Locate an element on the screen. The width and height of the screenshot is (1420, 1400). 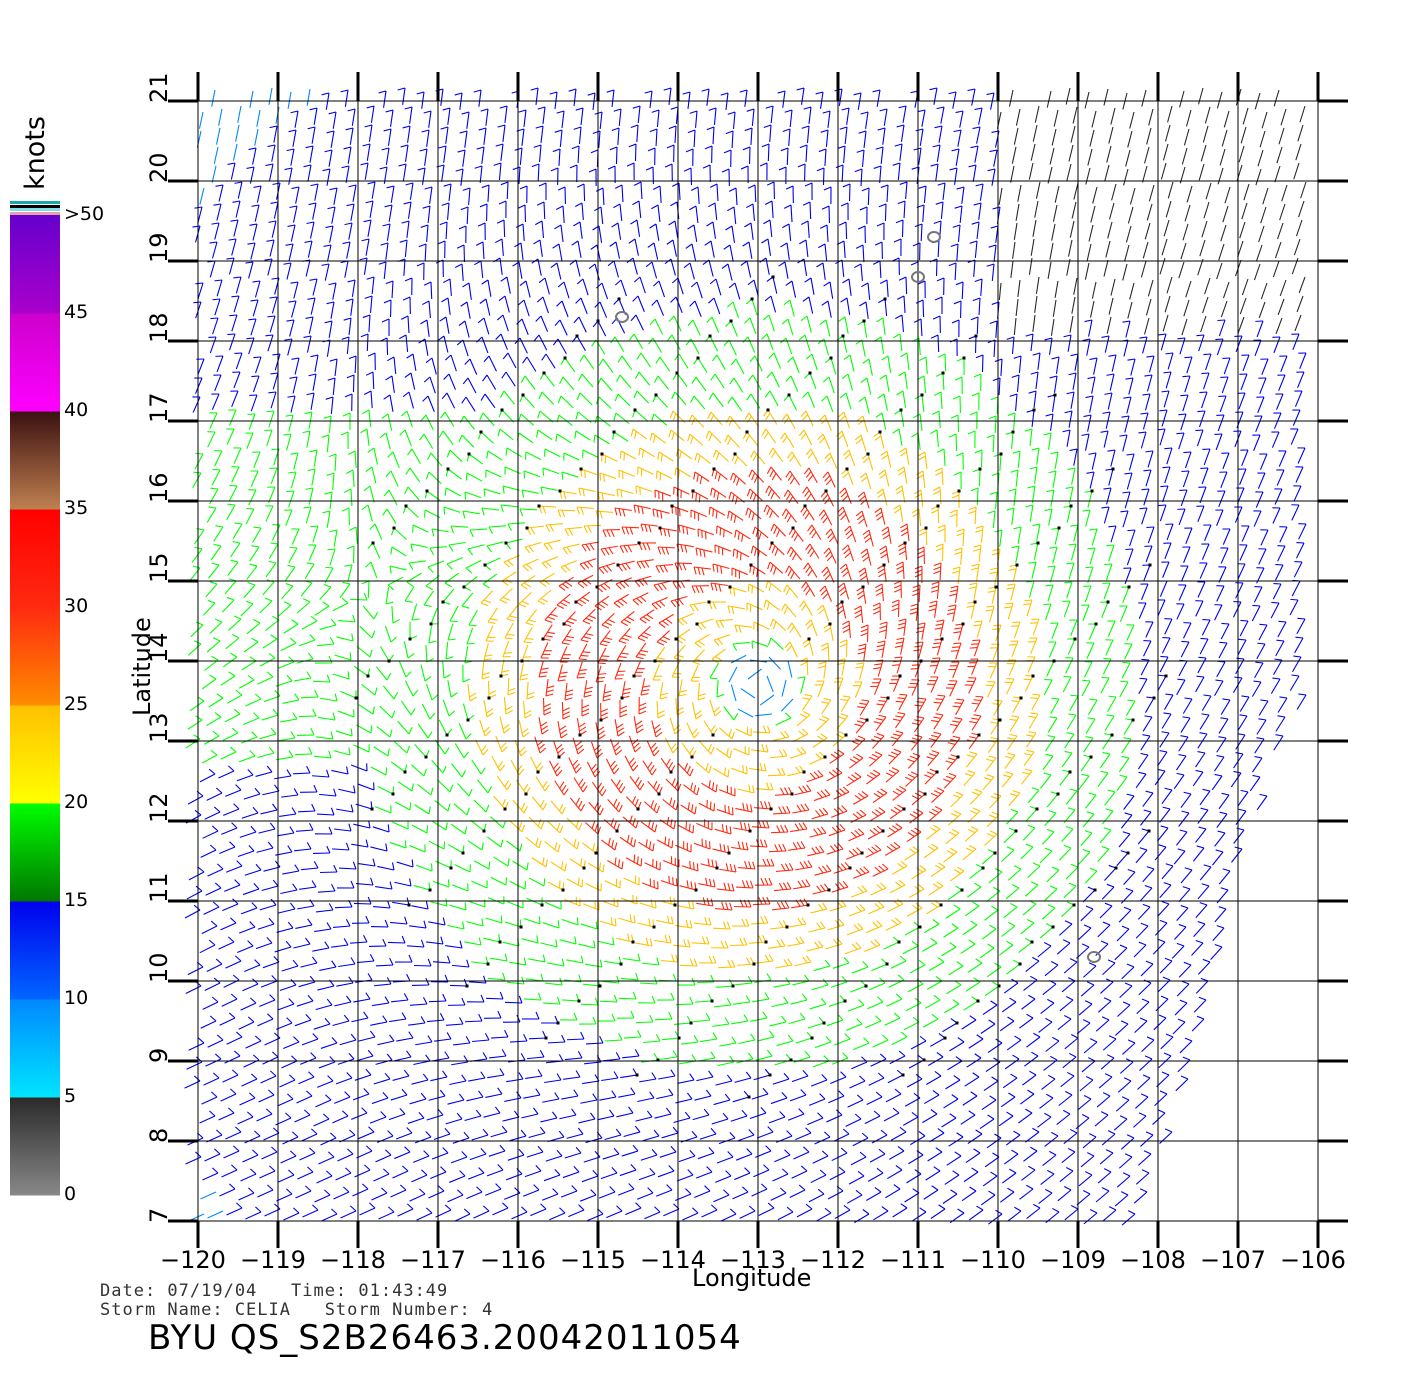
legend-top-strip is located at coordinates (35, 206).